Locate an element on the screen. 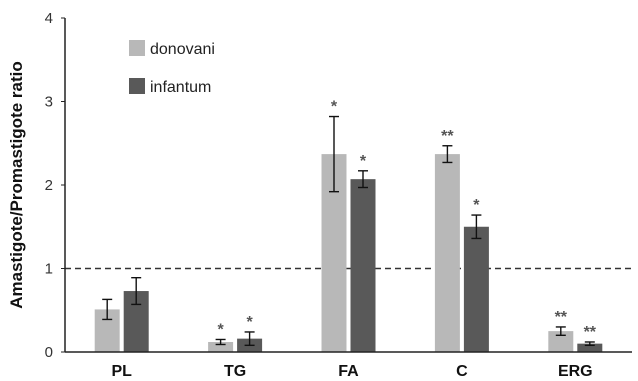 The image size is (638, 381). y-axis-label: Amastigote/Promastigote ratio is located at coordinates (16, 185).